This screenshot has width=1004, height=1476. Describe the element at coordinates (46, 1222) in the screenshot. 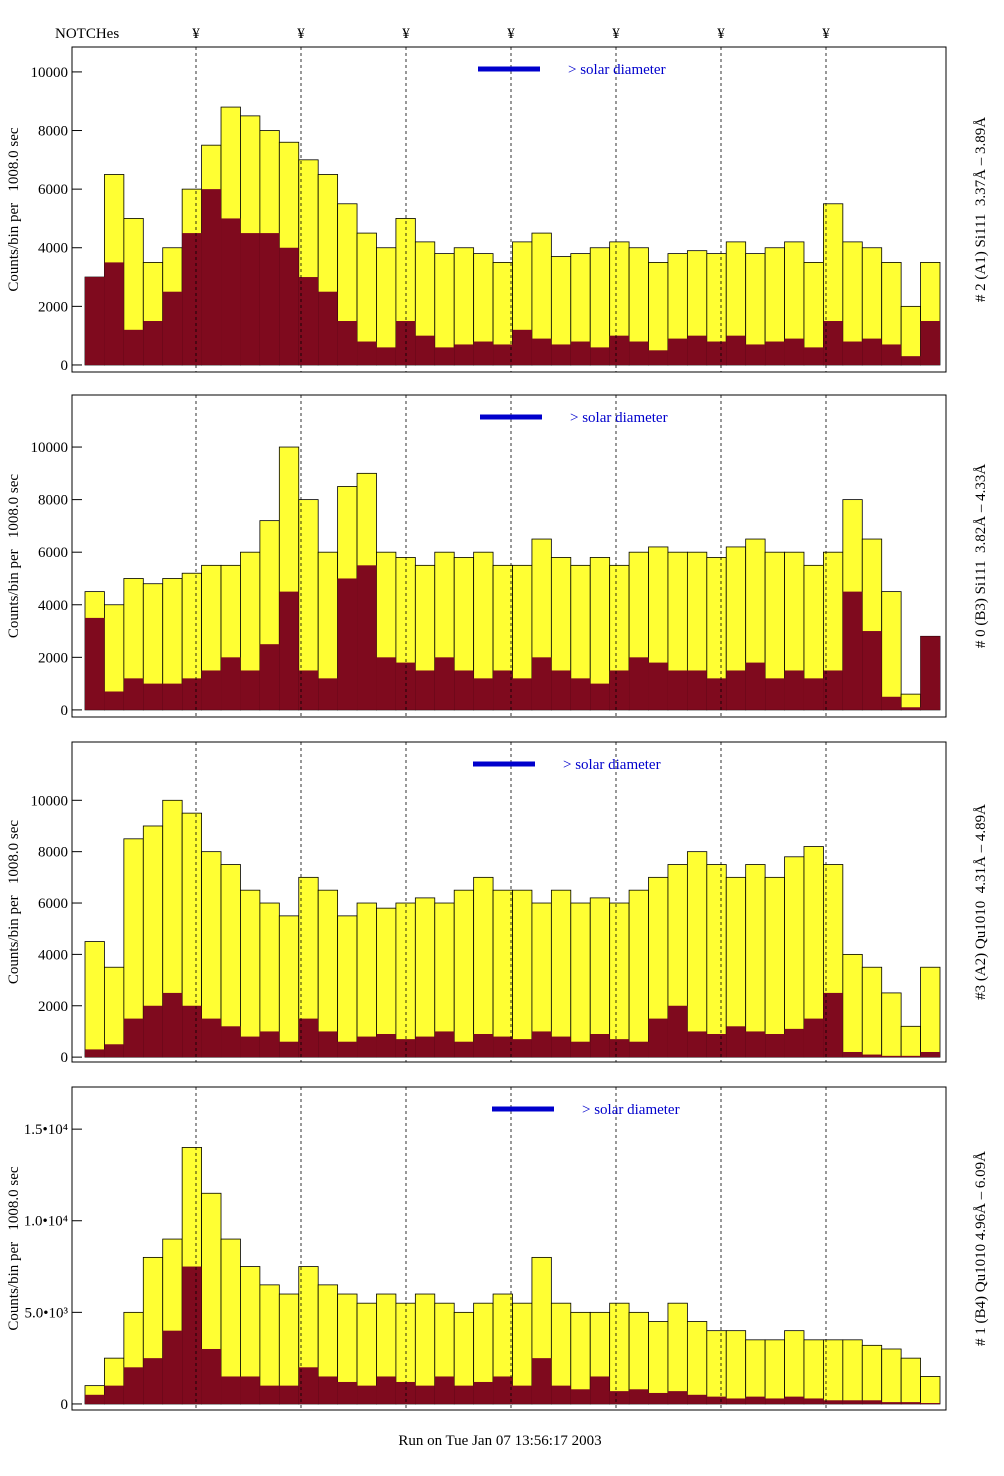

I see `y-tick-label: 1.0•10⁴` at that location.